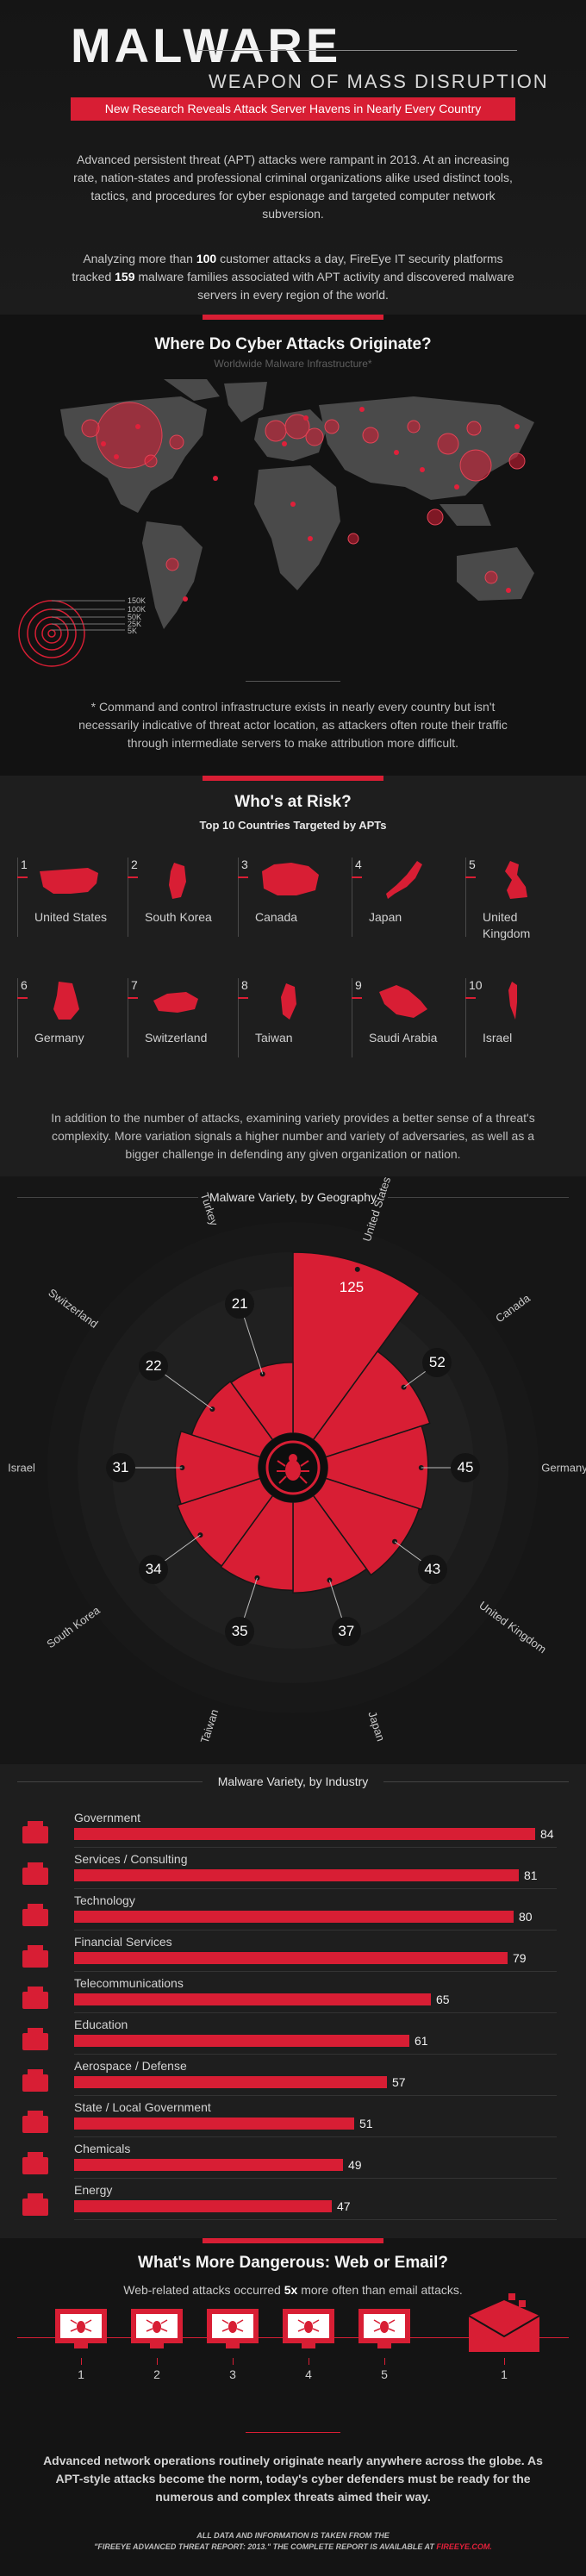  I want to click on airplane-icon, so click(35, 2080).